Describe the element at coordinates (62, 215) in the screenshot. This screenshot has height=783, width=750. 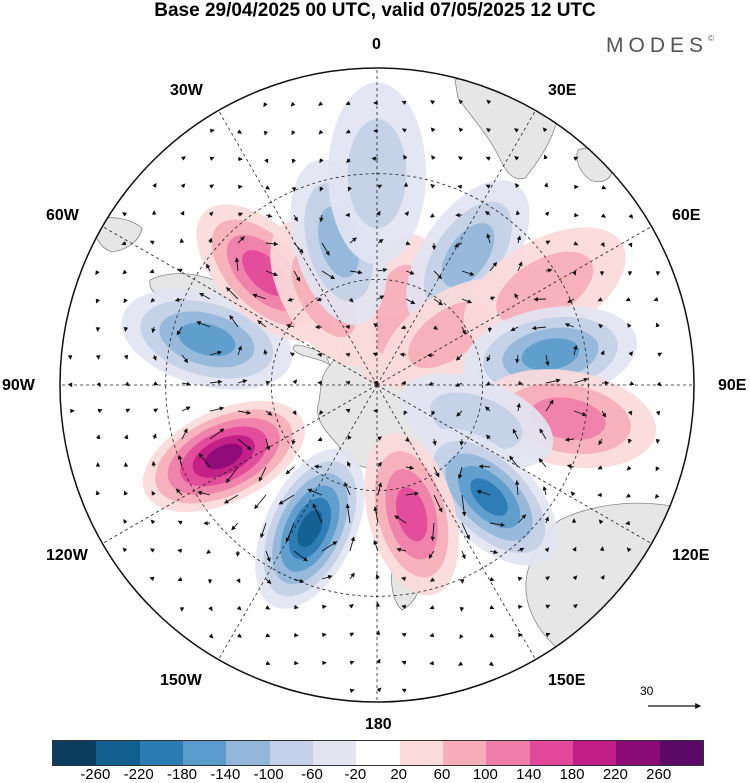
I see `lon-label-60w: 60W` at that location.